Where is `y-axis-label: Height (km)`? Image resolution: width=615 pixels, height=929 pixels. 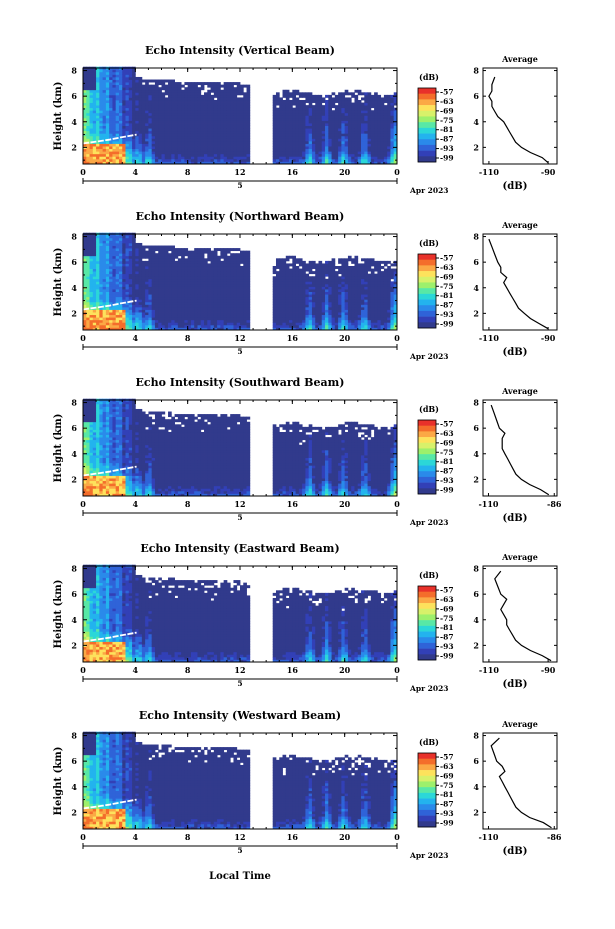 y-axis-label: Height (km) is located at coordinates (58, 614).